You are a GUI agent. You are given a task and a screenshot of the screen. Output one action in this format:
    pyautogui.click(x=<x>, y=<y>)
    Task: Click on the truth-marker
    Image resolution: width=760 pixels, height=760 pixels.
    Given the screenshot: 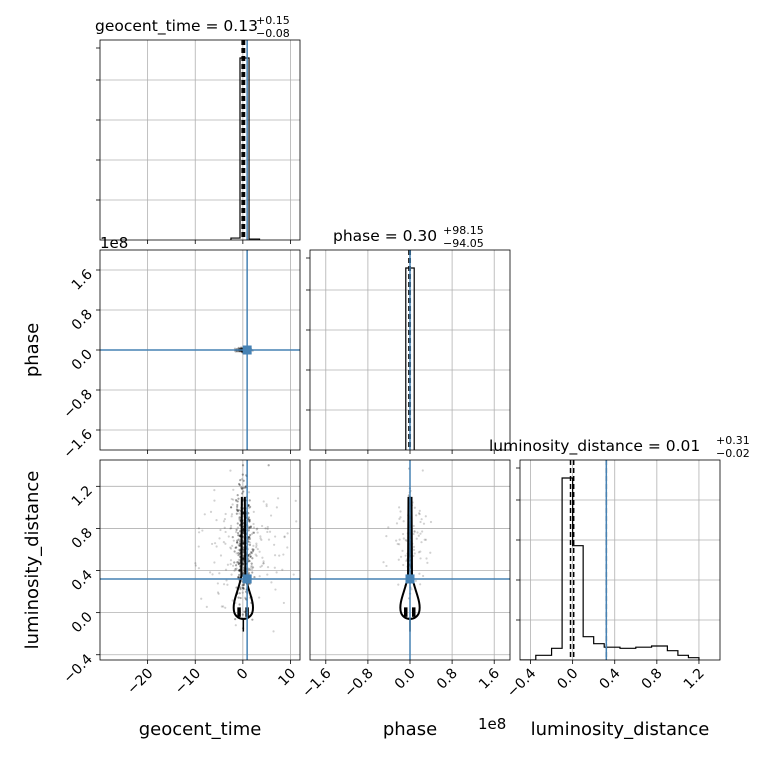 What is the action you would take?
    pyautogui.click(x=410, y=579)
    